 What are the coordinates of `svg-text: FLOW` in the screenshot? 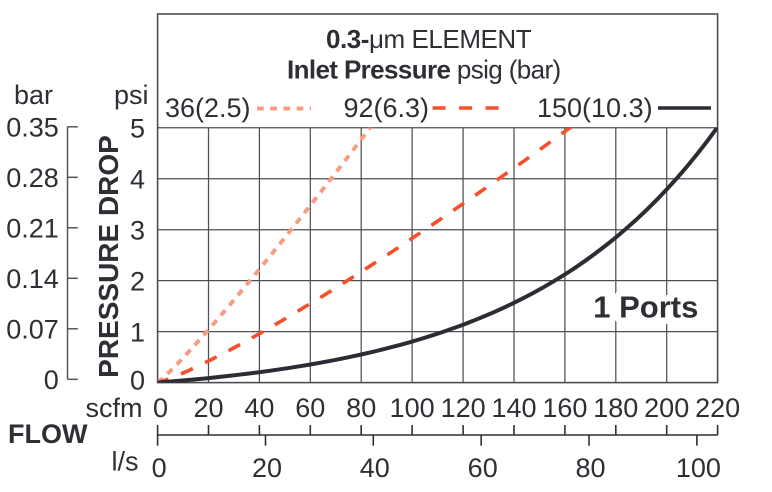 It's located at (48, 434).